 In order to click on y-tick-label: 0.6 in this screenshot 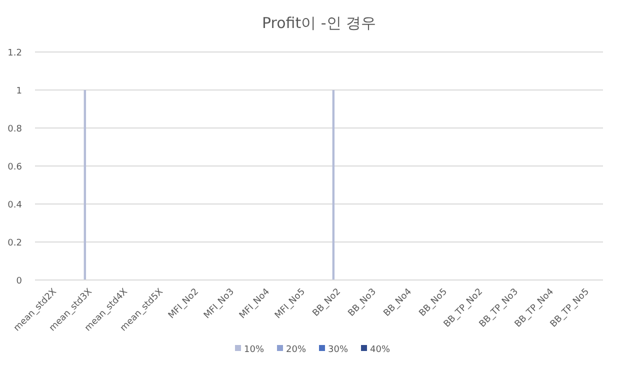, I will do `click(15, 167)`.